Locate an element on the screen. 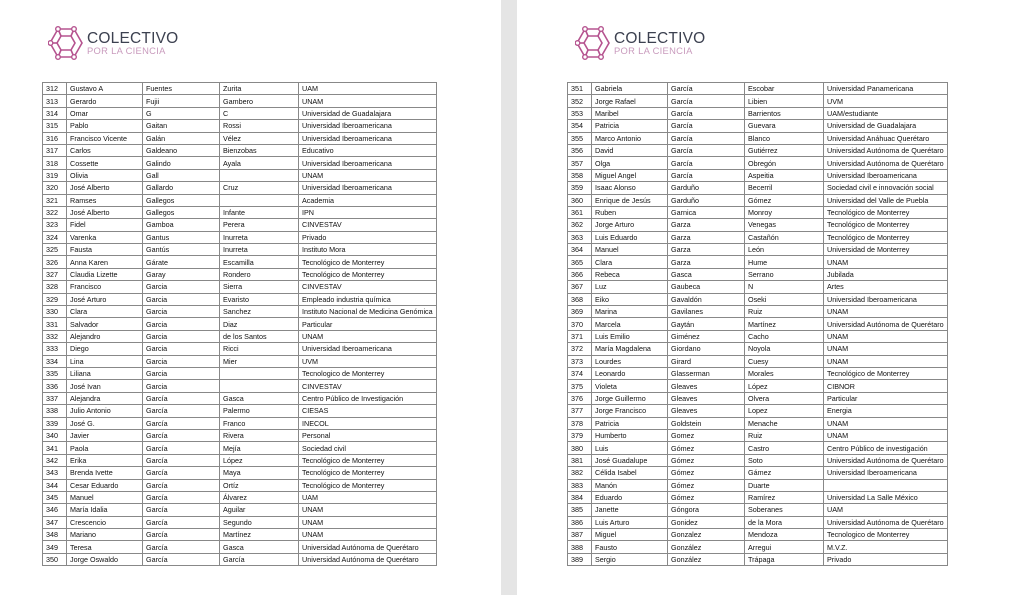 The width and height of the screenshot is (1024, 595). row-number-cell: 387 is located at coordinates (579, 535).